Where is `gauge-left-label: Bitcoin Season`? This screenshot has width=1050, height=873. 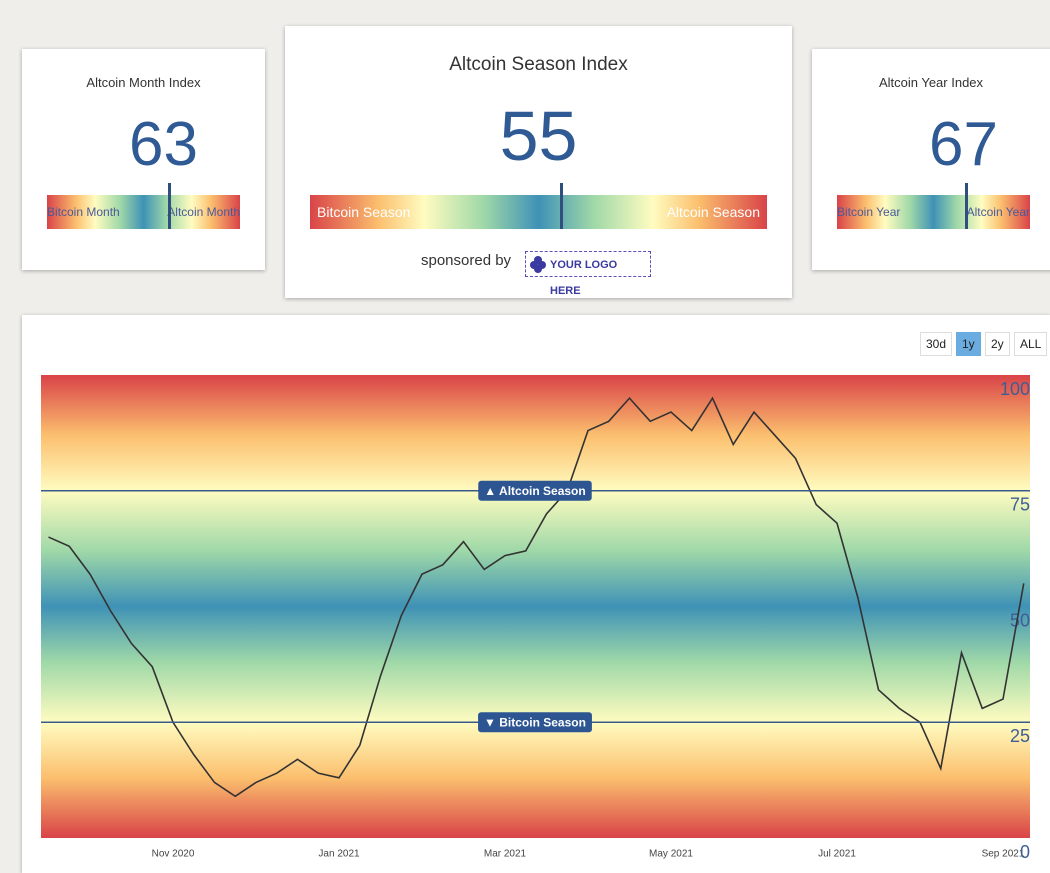
gauge-left-label: Bitcoin Season is located at coordinates (364, 212).